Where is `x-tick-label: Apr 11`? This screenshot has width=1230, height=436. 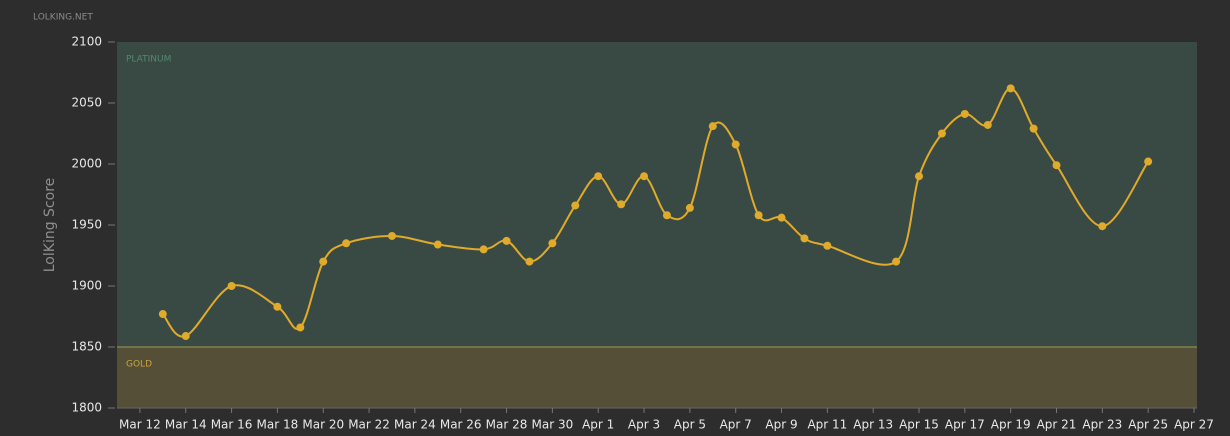 x-tick-label: Apr 11 is located at coordinates (827, 425).